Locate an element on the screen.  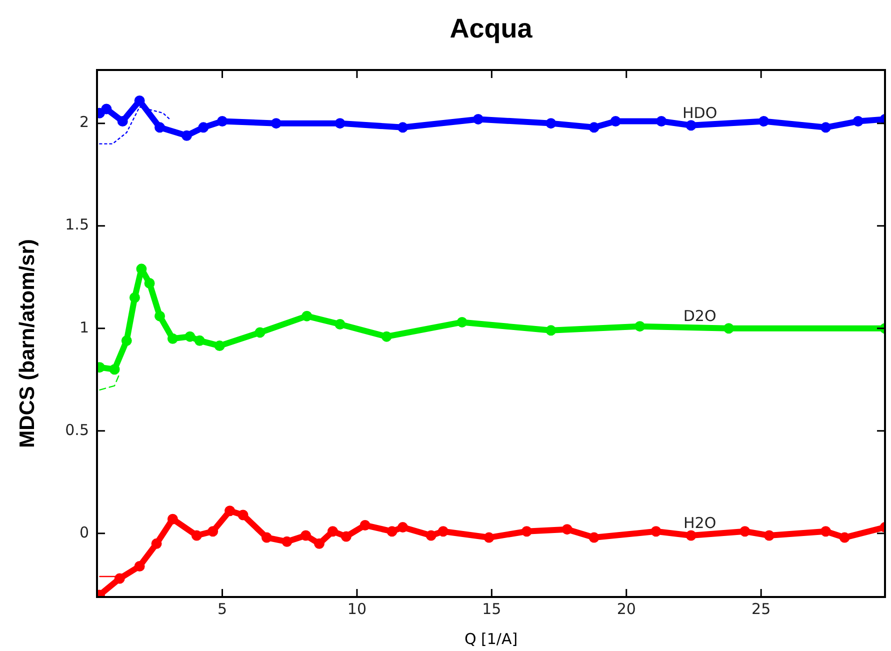
y-tick-label: 1.5 is located at coordinates (77, 225).